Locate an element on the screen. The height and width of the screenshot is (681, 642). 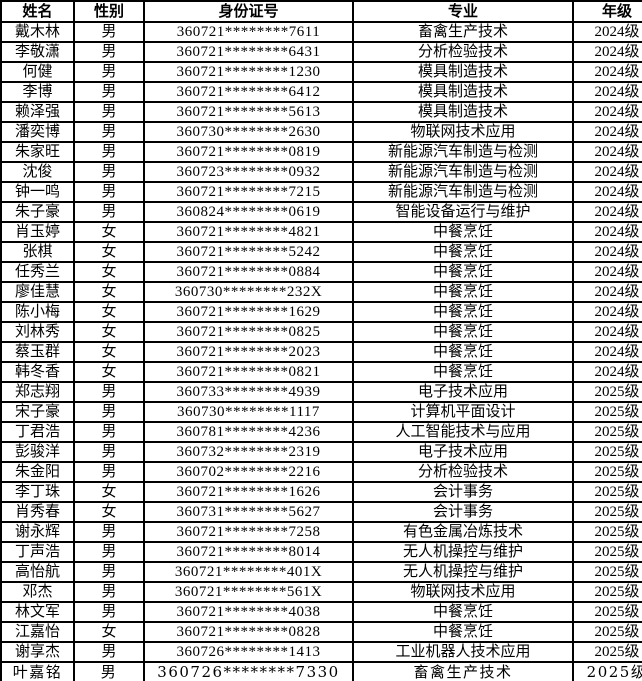
table-row: 任秀兰女 360721********0884 中餐烹饪 2024级 is located at coordinates (321, 272).